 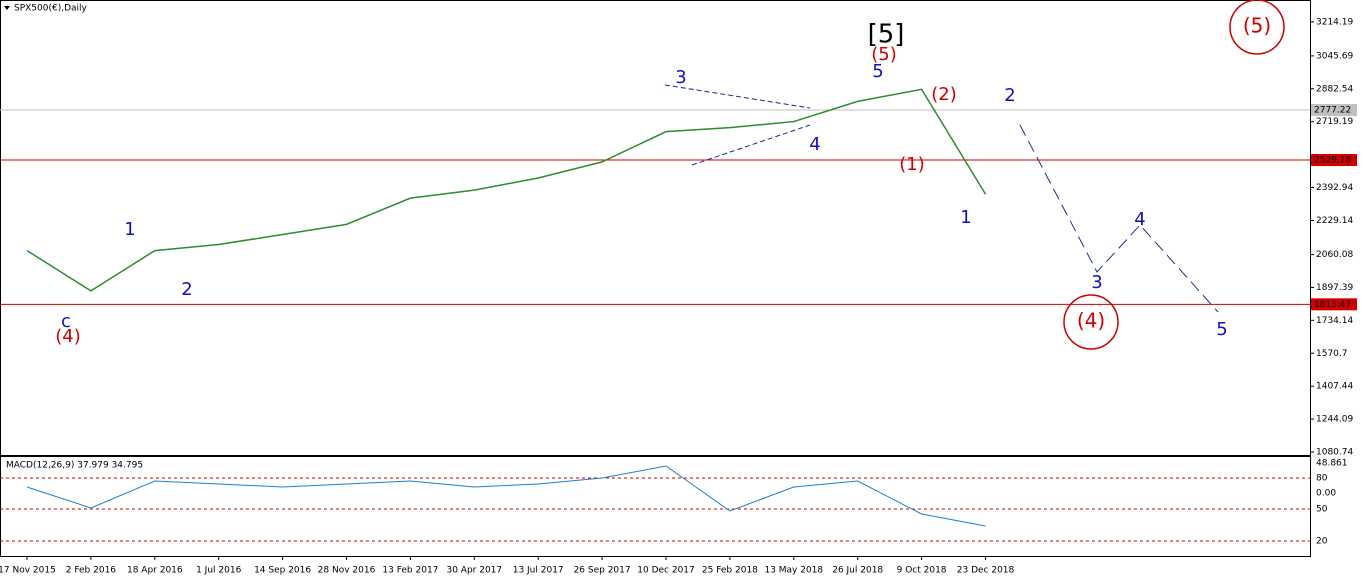 What do you see at coordinates (538, 571) in the screenshot?
I see `x-tick-label: 13 Jul 2017` at bounding box center [538, 571].